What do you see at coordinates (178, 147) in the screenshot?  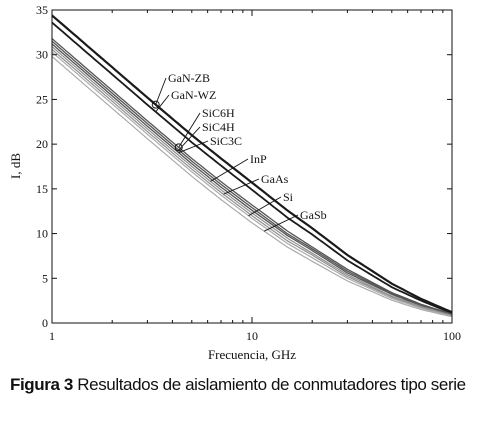 I see `marker-sic6h` at bounding box center [178, 147].